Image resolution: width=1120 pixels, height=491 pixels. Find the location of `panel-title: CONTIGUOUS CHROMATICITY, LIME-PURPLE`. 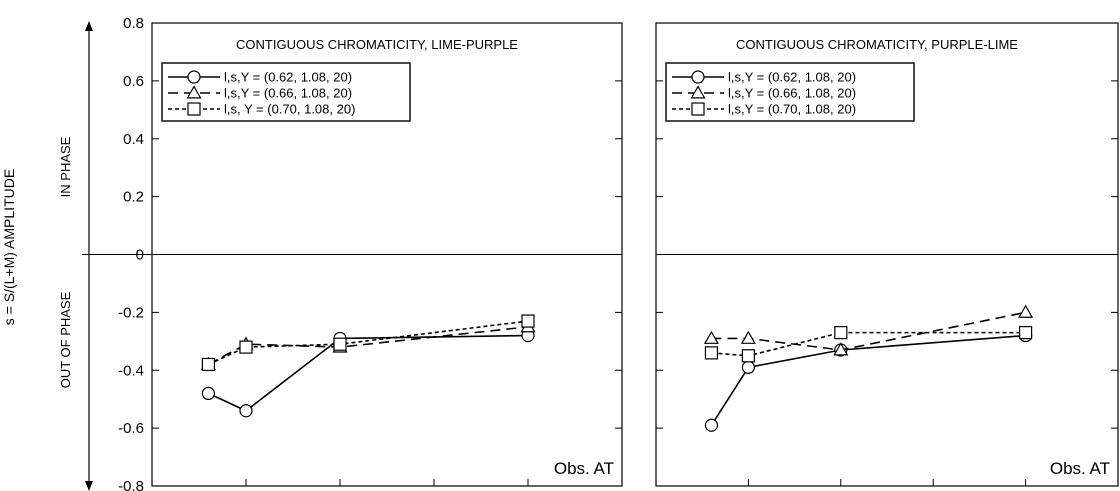

panel-title: CONTIGUOUS CHROMATICITY, LIME-PURPLE is located at coordinates (377, 44).